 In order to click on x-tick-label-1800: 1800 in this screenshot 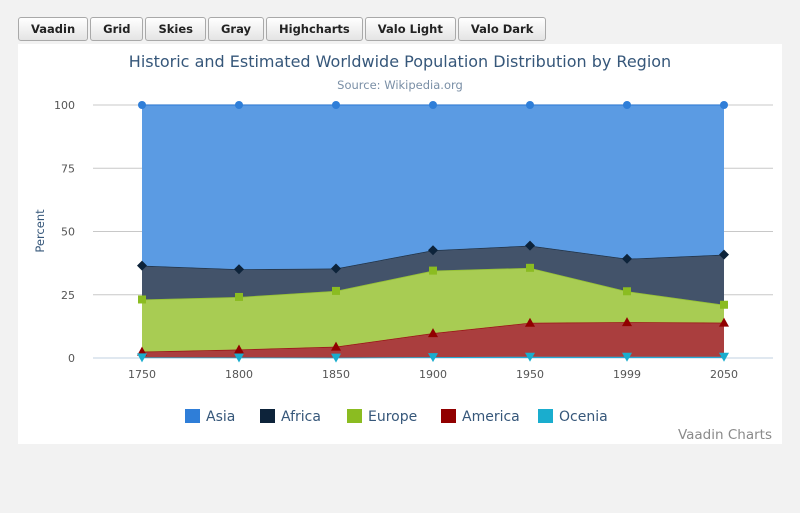, I will do `click(239, 374)`.